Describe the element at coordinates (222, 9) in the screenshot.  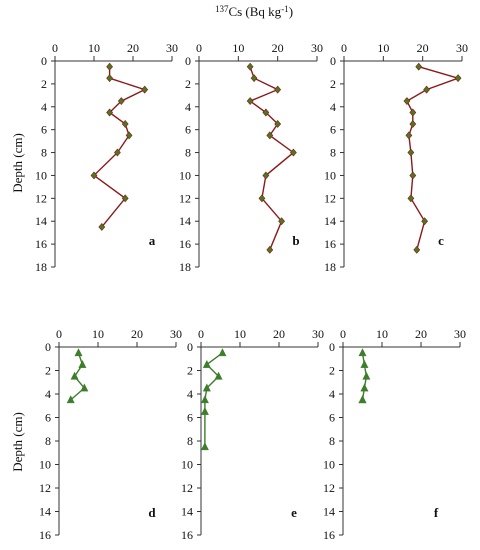
I see `title-isotope-superscript: 137` at that location.